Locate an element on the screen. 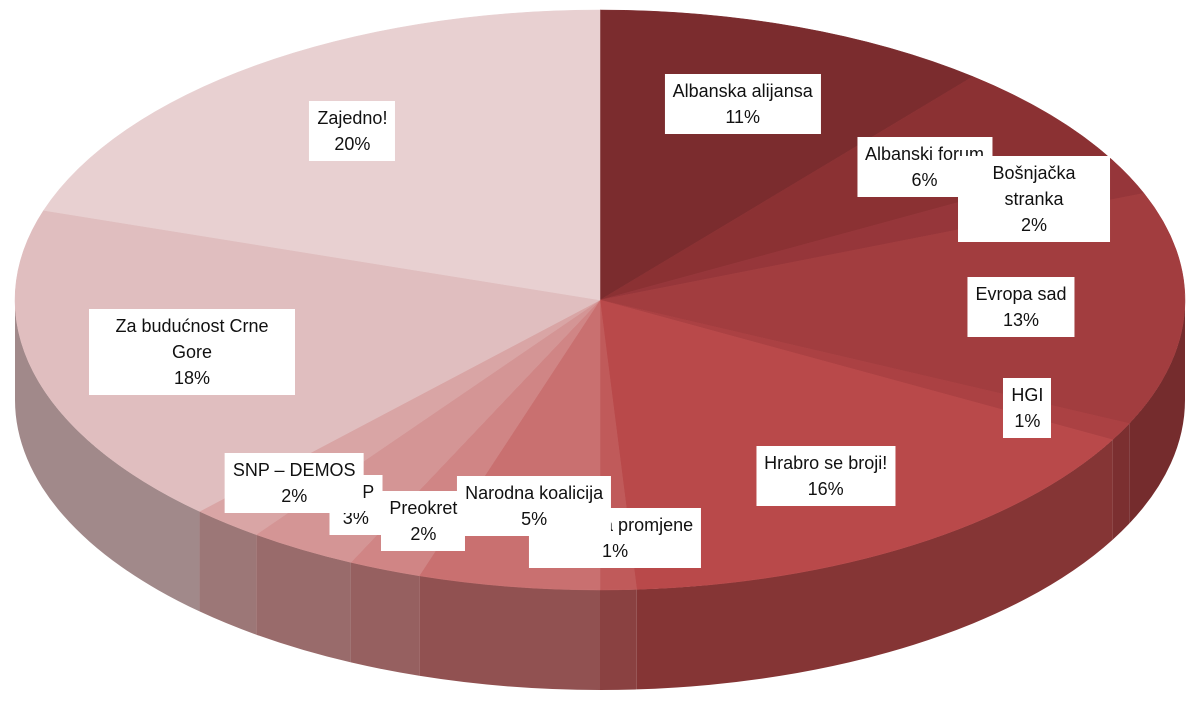  label-name: Bošnjačka stranka is located at coordinates (1034, 185).